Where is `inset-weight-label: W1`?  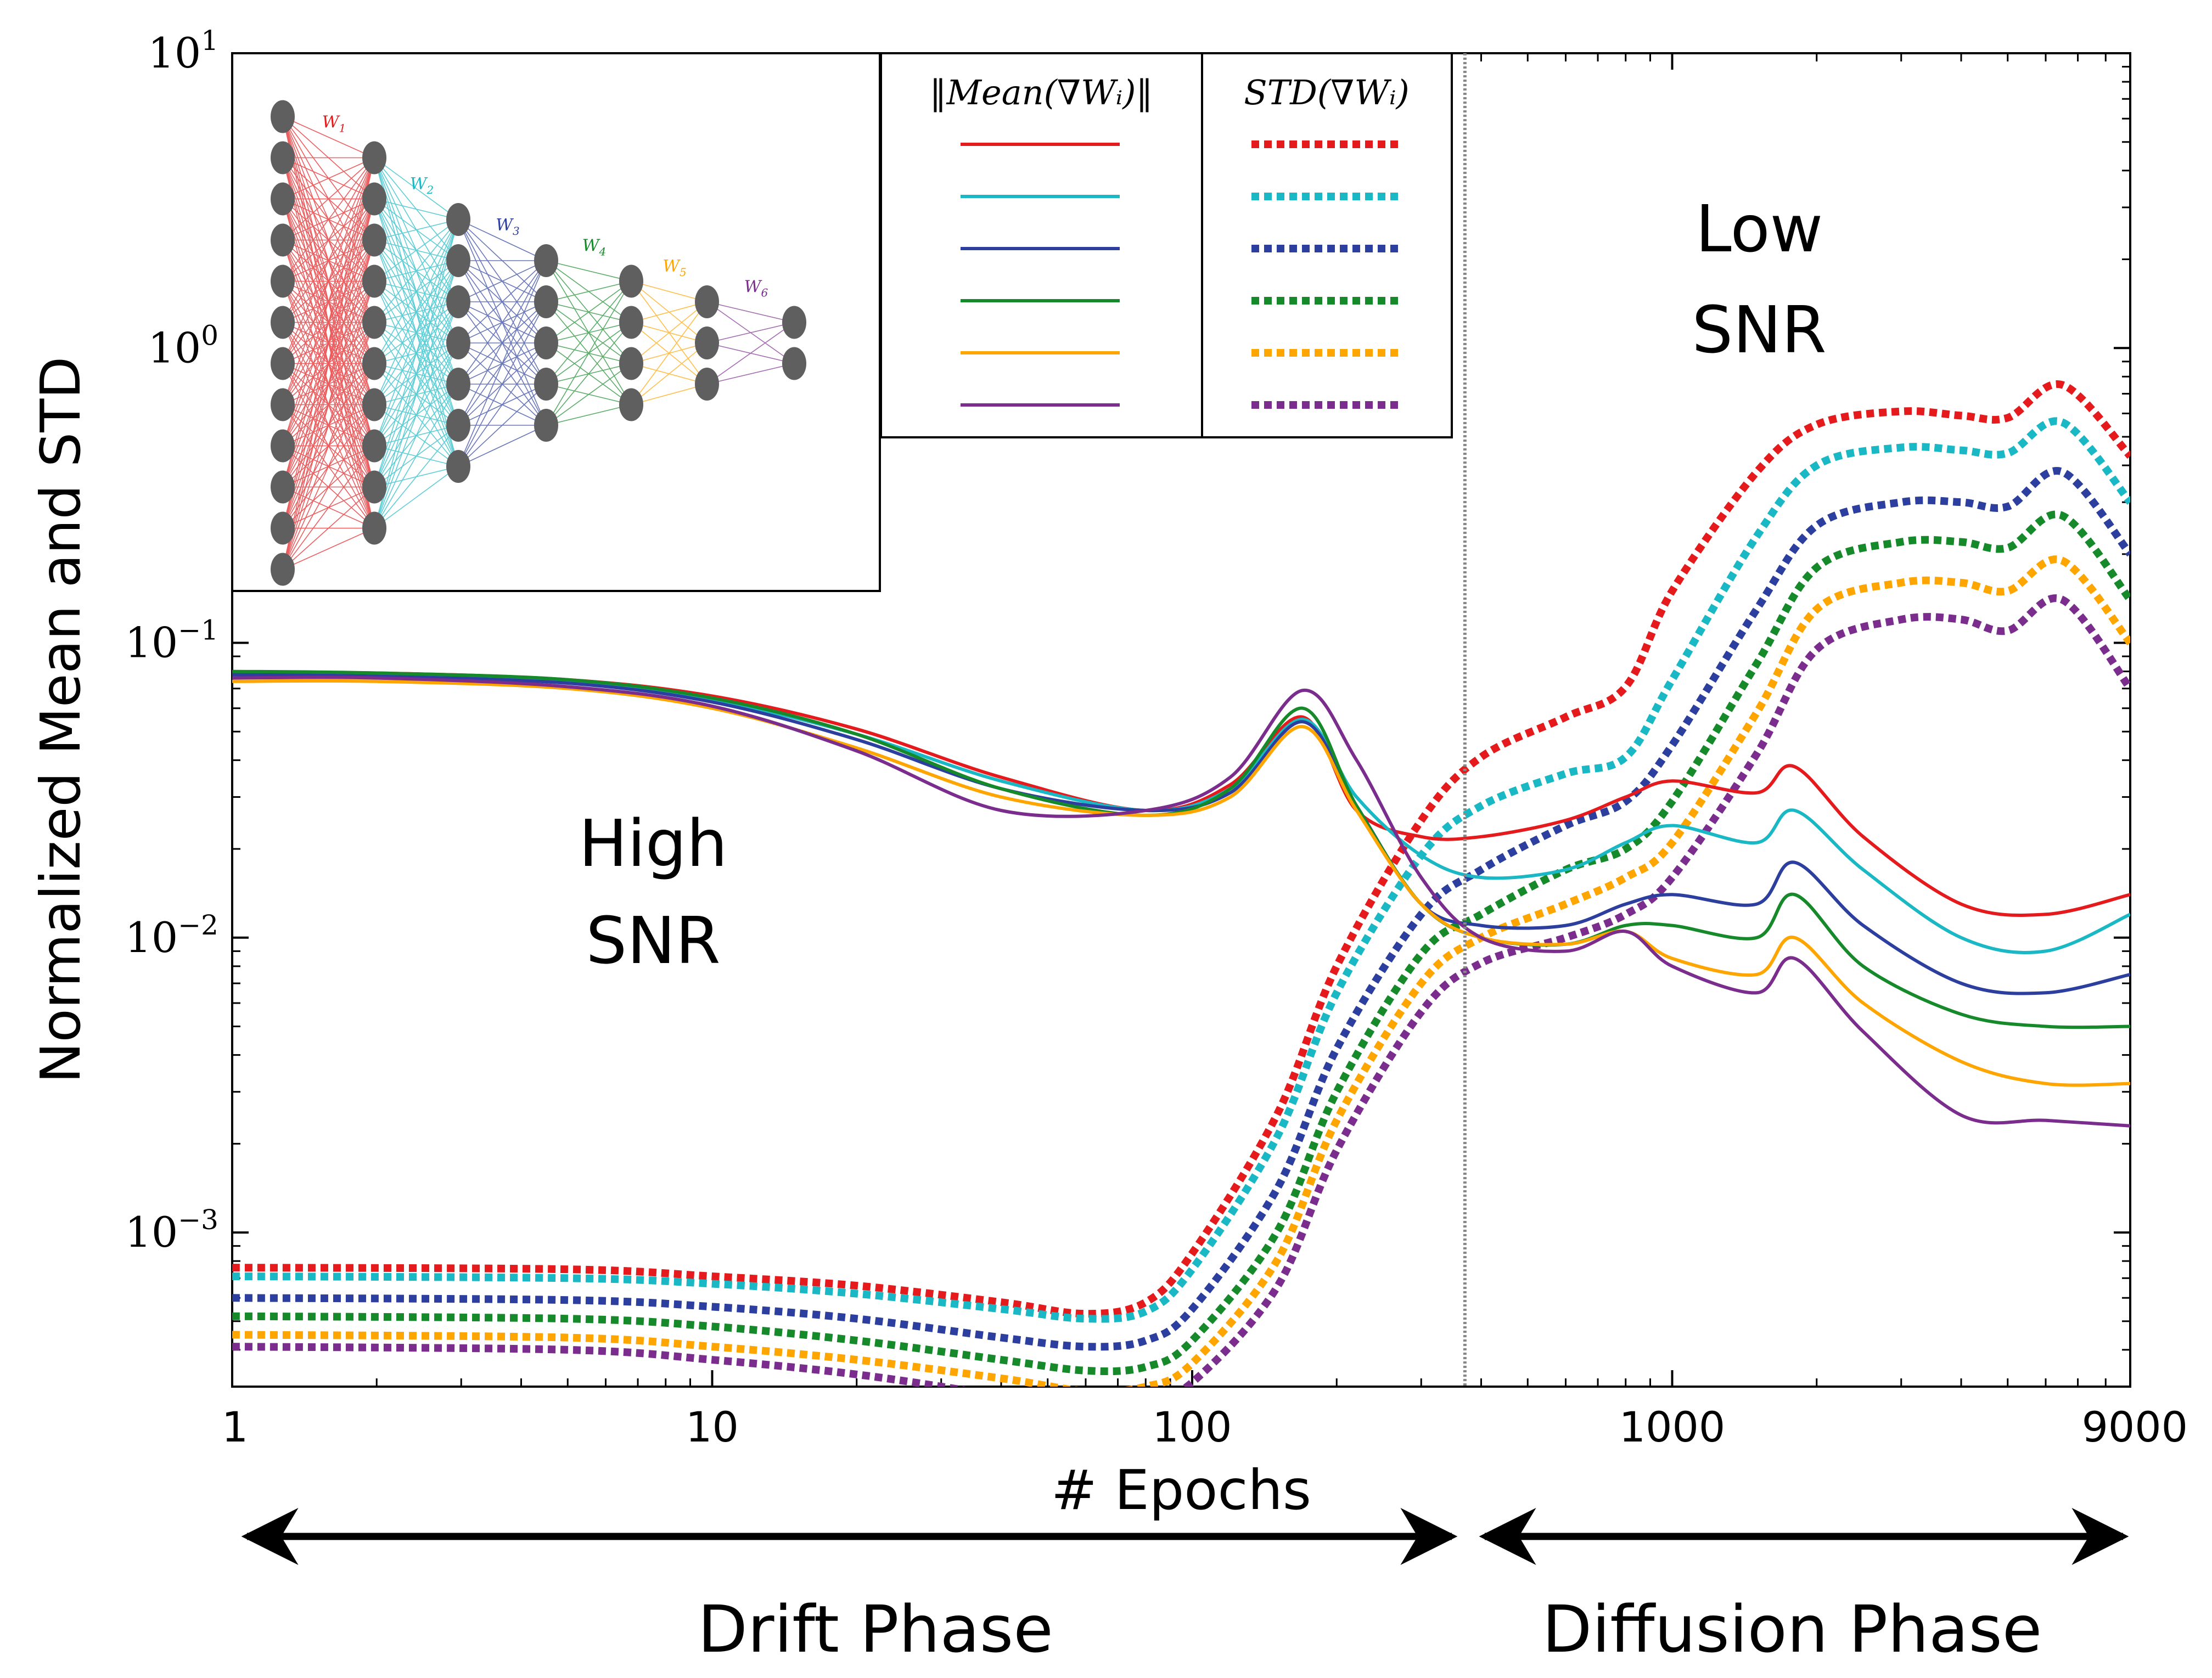
inset-weight-label: W1 is located at coordinates (334, 124).